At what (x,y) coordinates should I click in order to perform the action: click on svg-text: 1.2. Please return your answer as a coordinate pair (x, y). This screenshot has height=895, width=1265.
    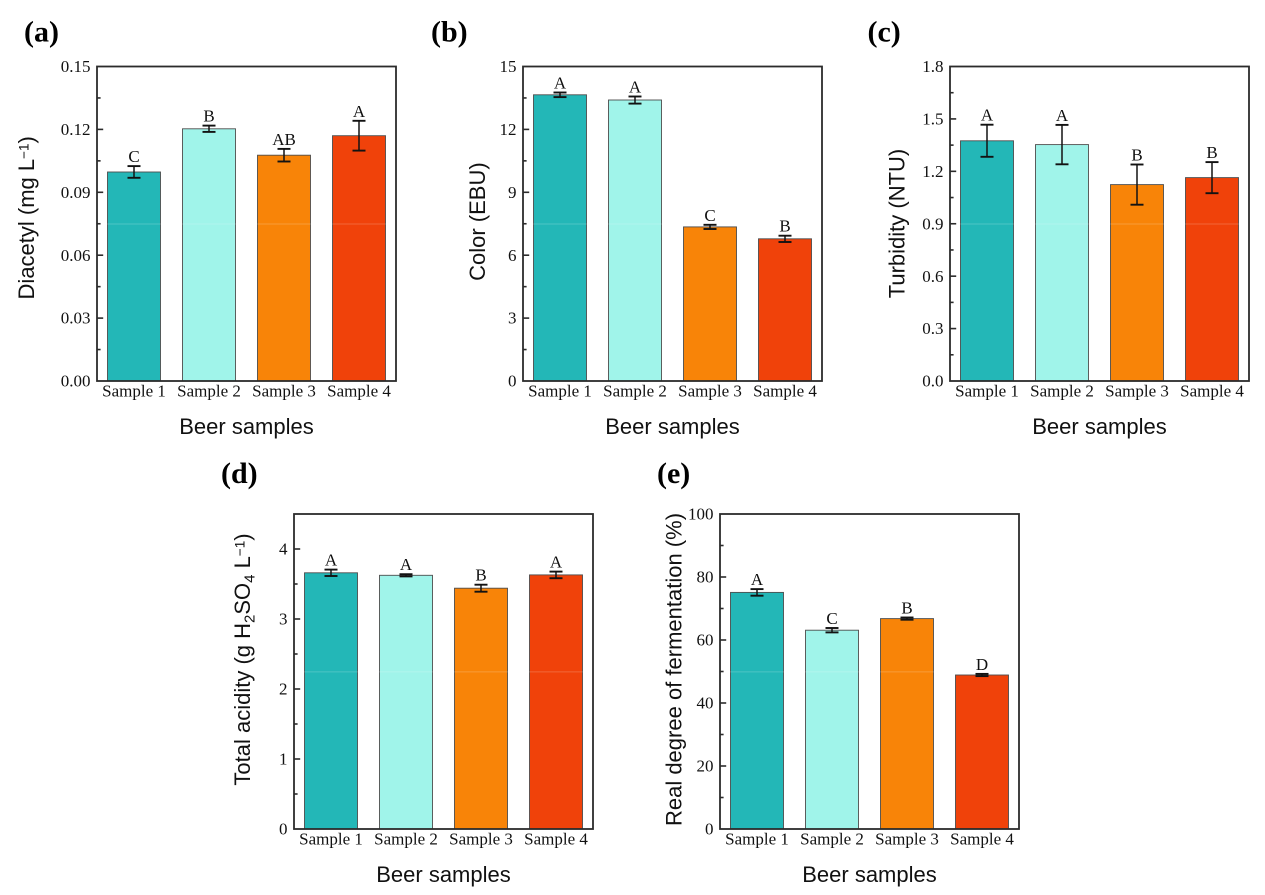
    Looking at the image, I should click on (932, 171).